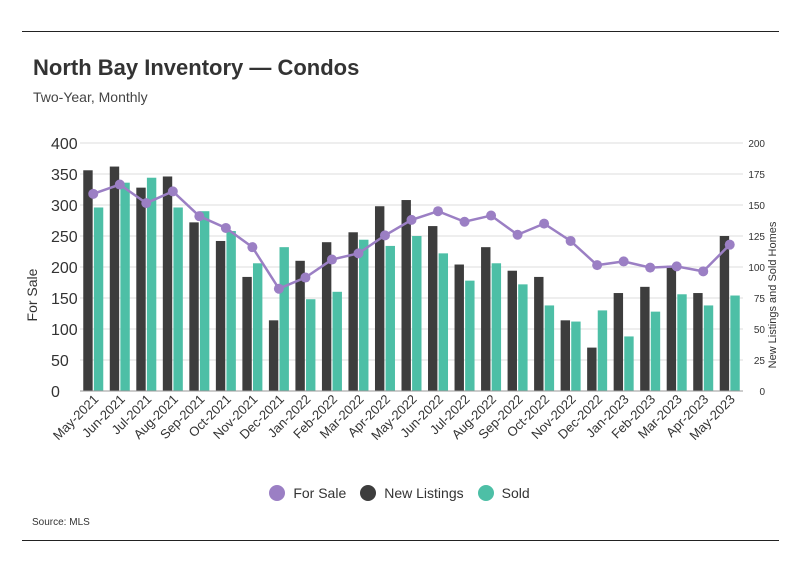 The image size is (799, 575). What do you see at coordinates (196, 67) in the screenshot?
I see `chart-title: North Bay Inventory — Condos` at bounding box center [196, 67].